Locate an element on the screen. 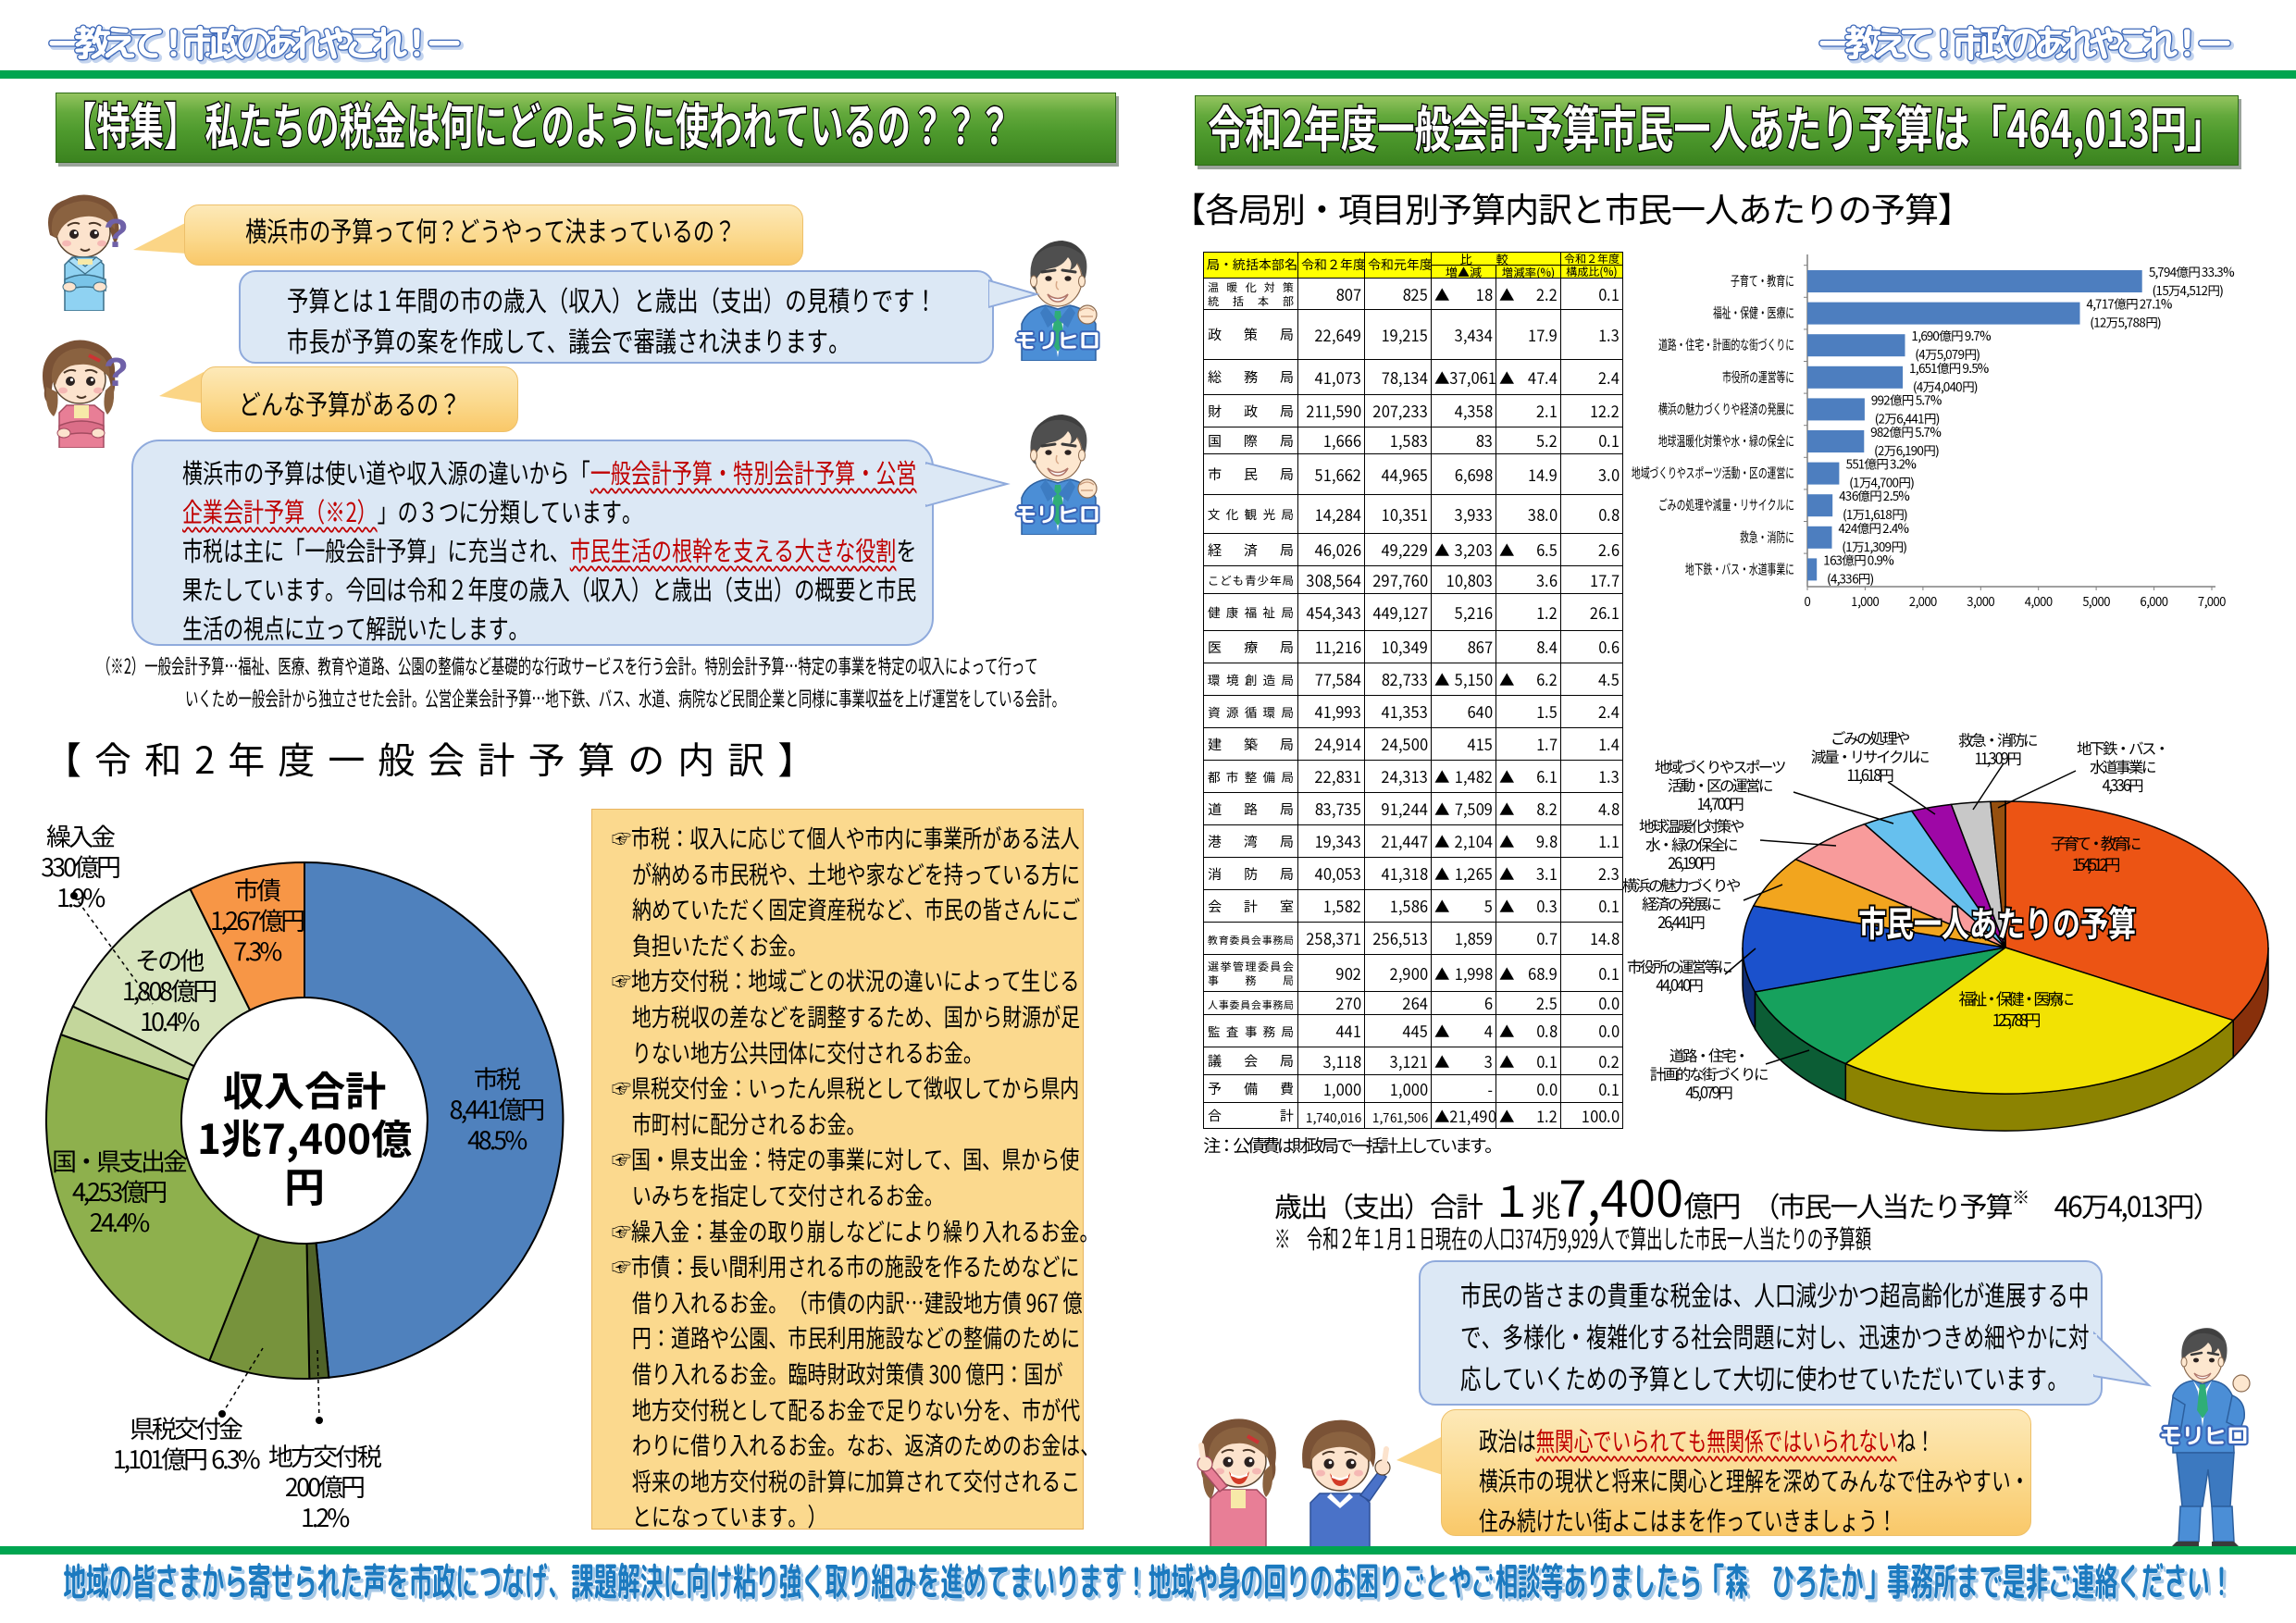 This screenshot has width=2296, height=1623. svg-text: 道路・住宅・計画的な街づくりに is located at coordinates (1726, 344).